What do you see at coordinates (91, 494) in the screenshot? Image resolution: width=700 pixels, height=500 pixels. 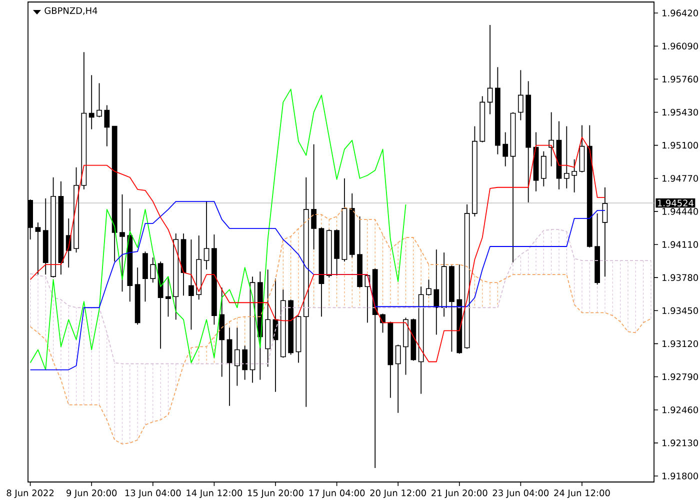 I see `x-tick-label: 9 Jun 20:00` at bounding box center [91, 494].